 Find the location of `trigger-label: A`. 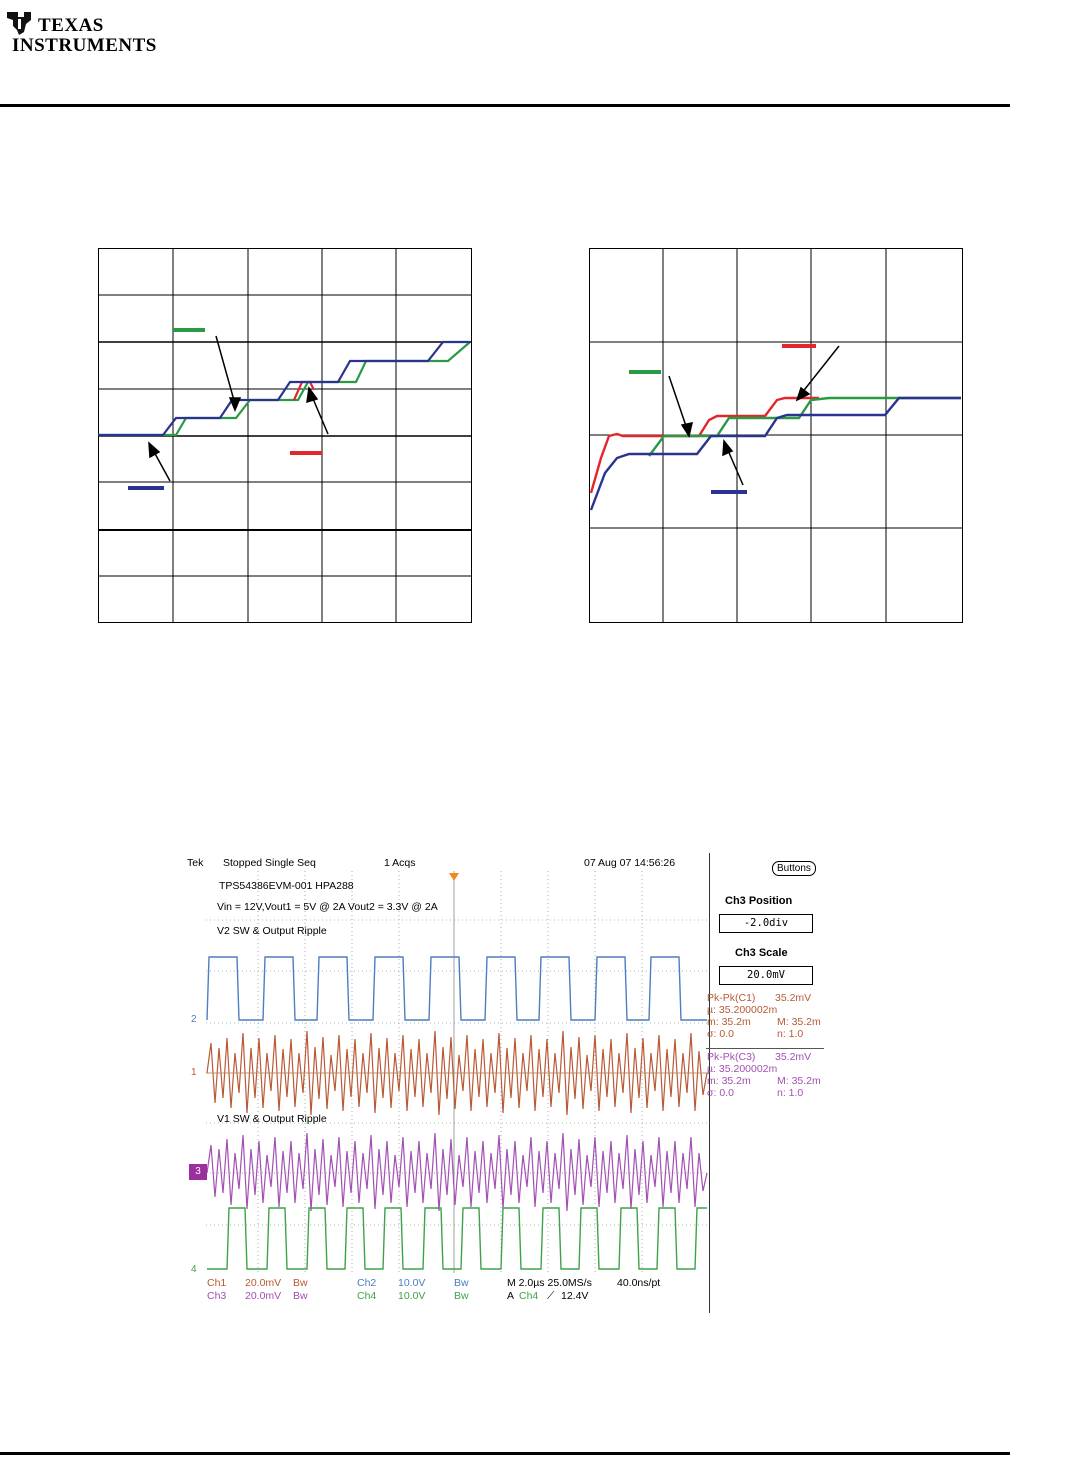

trigger-label: A is located at coordinates (511, 1296).